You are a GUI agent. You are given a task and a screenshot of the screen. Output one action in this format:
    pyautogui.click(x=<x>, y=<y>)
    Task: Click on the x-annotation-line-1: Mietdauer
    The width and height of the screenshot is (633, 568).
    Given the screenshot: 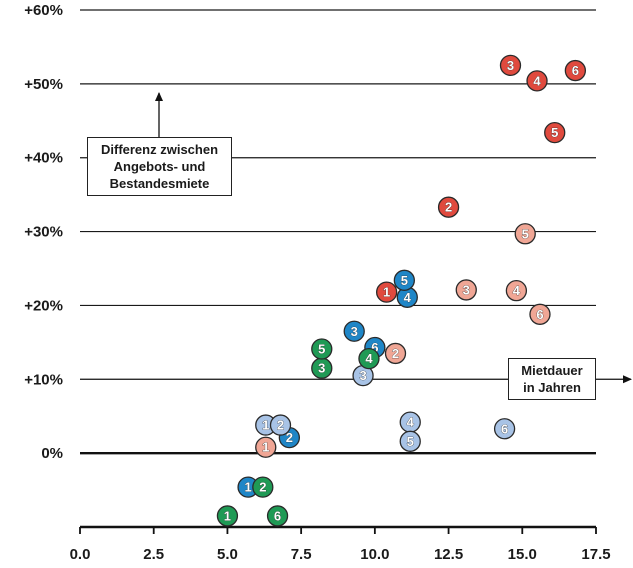 What is the action you would take?
    pyautogui.click(x=552, y=370)
    